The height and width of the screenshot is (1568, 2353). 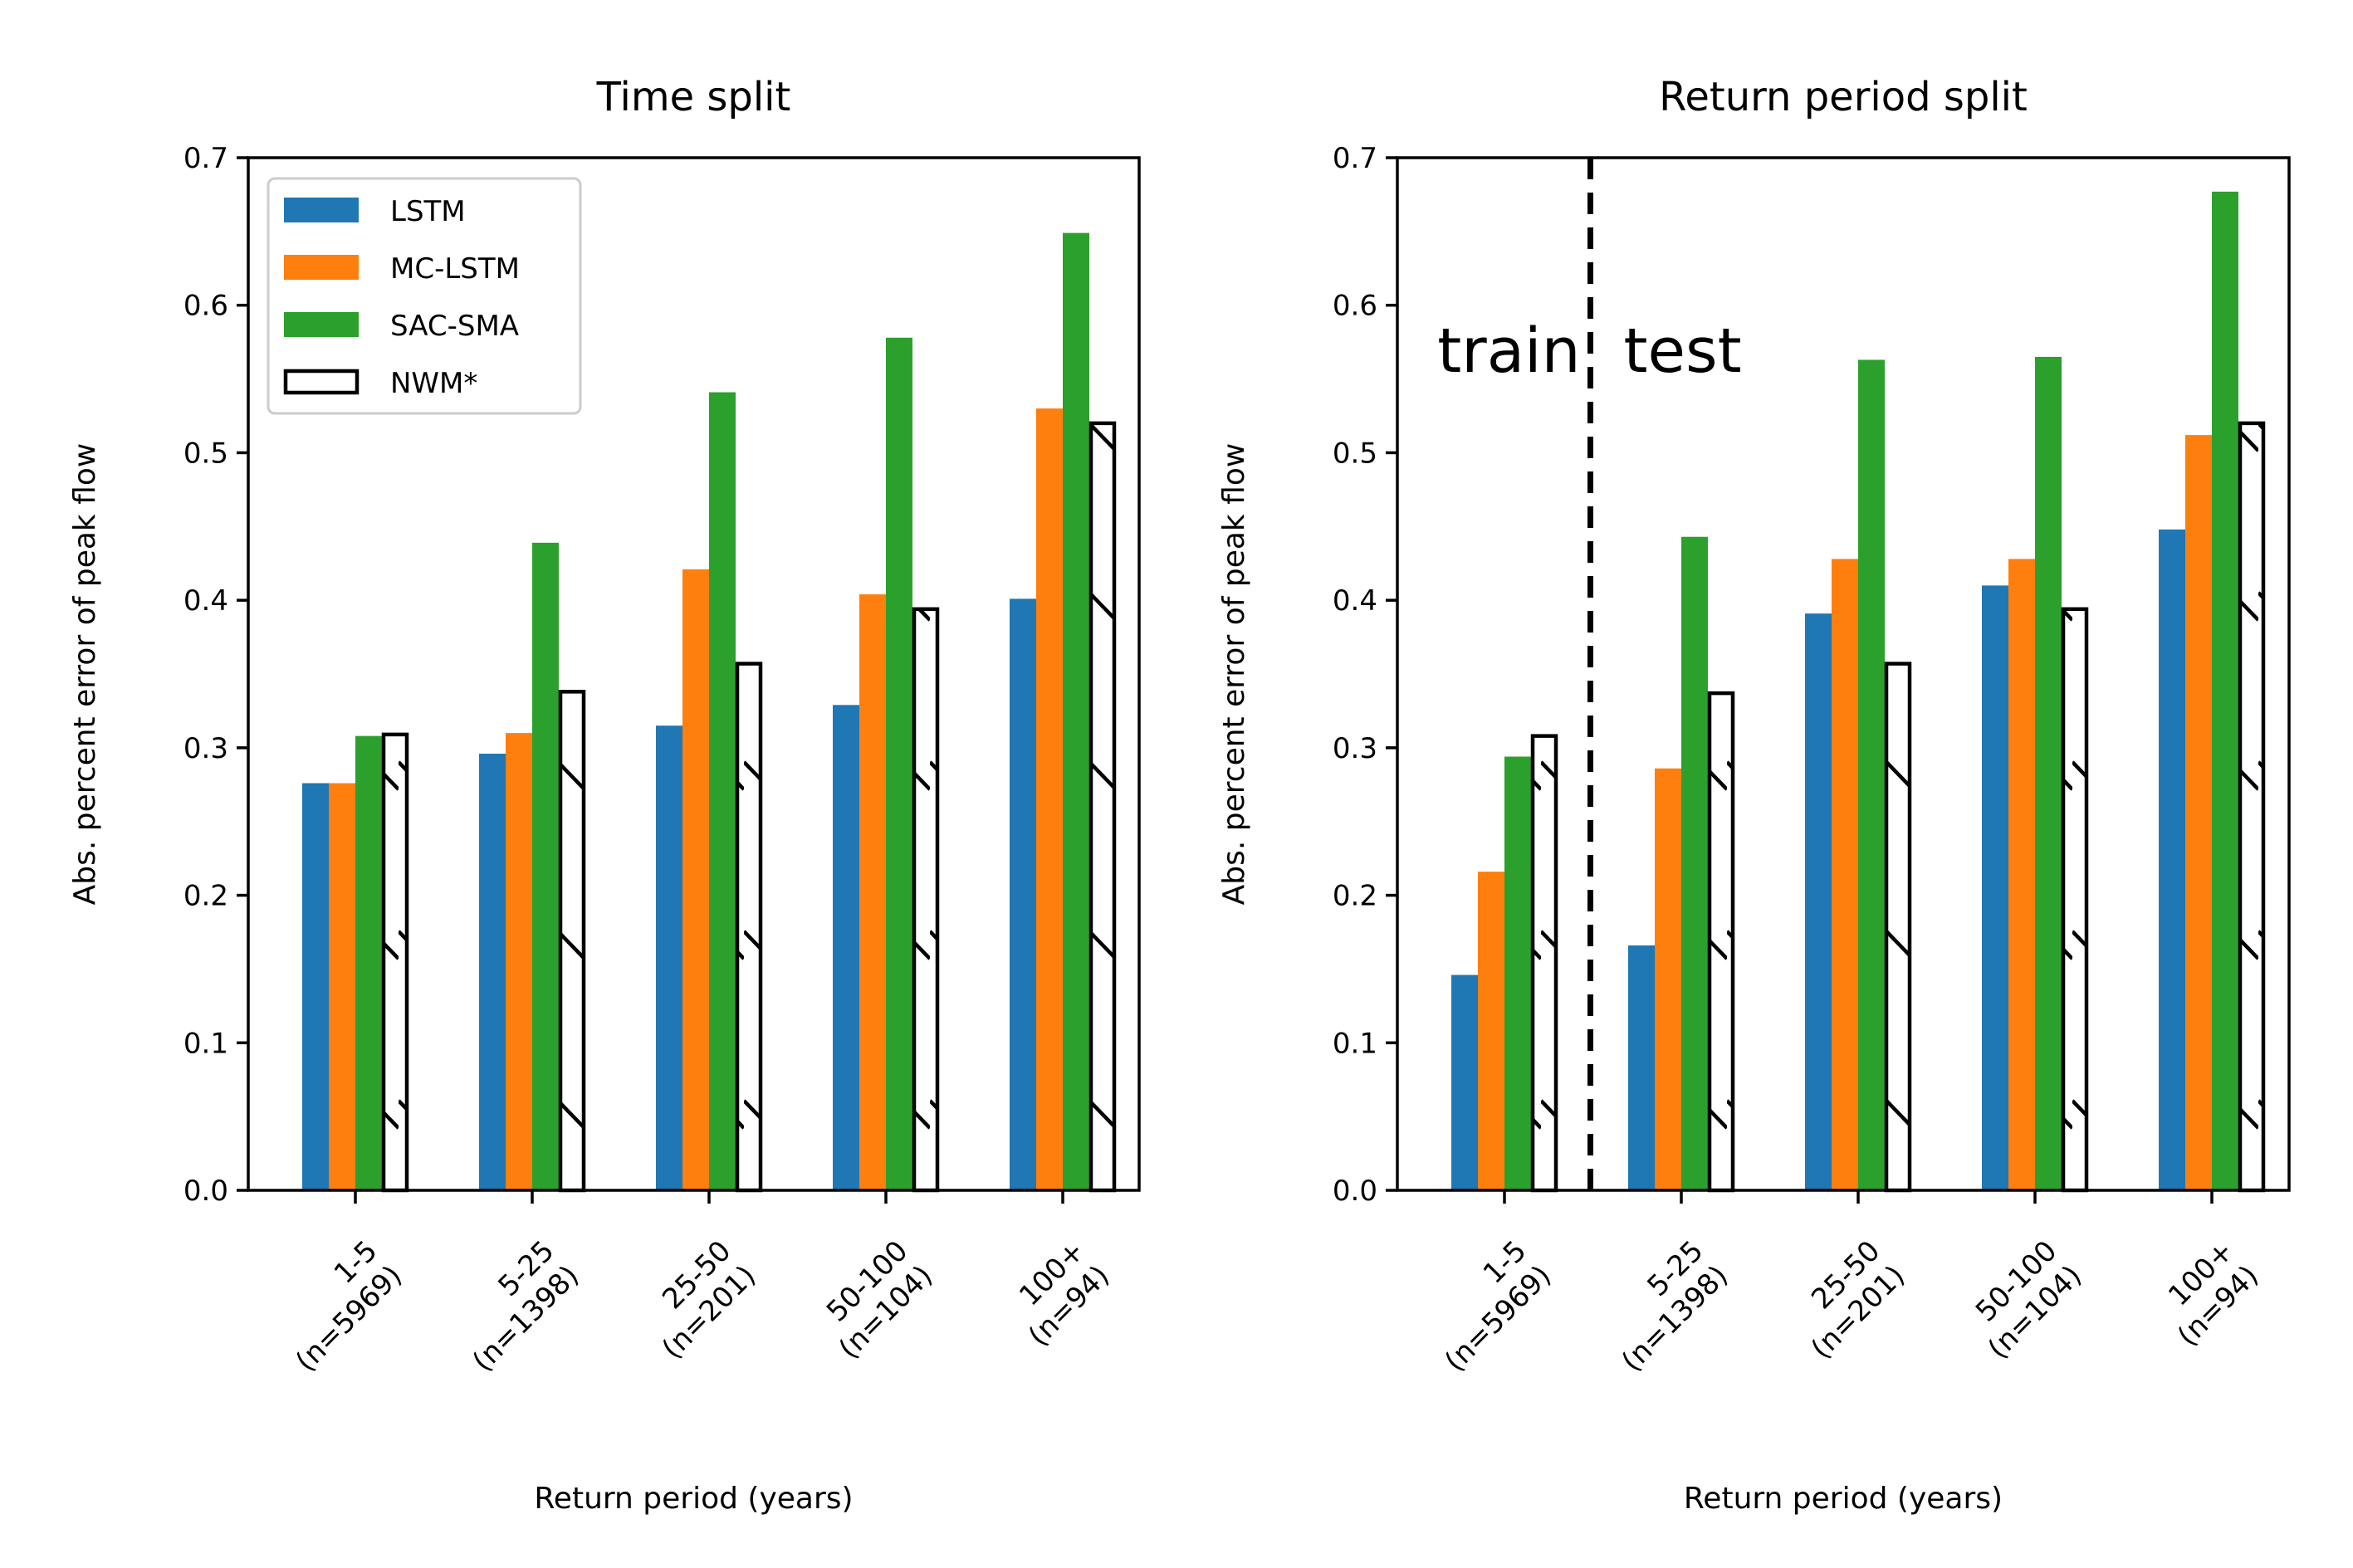 I want to click on legend-label-4: NWM*, so click(x=433, y=384).